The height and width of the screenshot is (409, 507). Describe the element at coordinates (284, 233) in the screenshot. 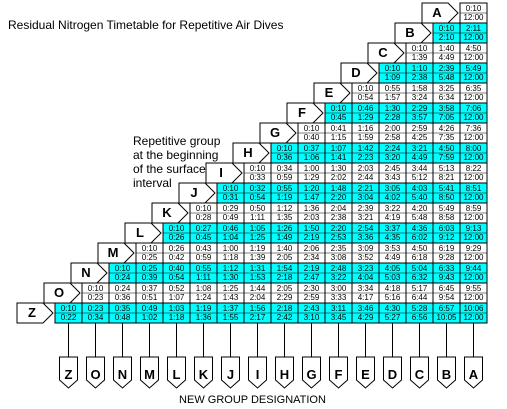

I see `interval-cell: 1:26 1:49` at that location.